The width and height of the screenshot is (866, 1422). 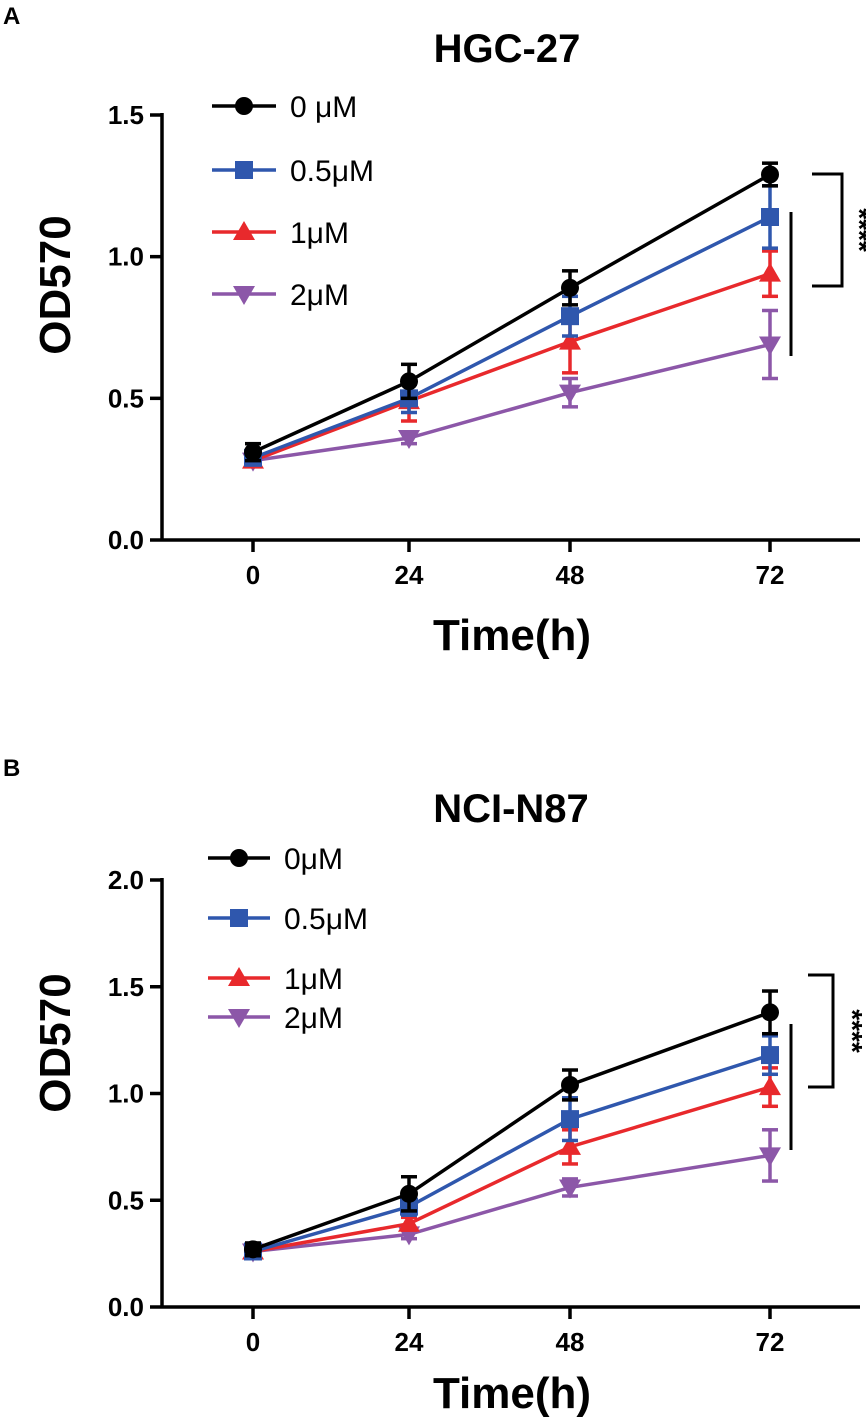 What do you see at coordinates (280, 233) in the screenshot?
I see `legend-item-a-2: 1μM` at bounding box center [280, 233].